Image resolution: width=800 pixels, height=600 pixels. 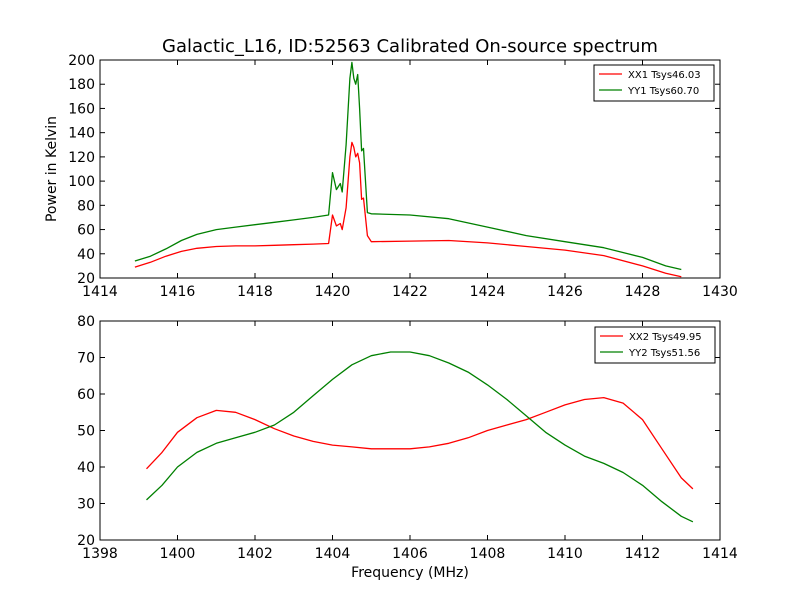 I want to click on x-tick-label: 1416, so click(x=178, y=292).